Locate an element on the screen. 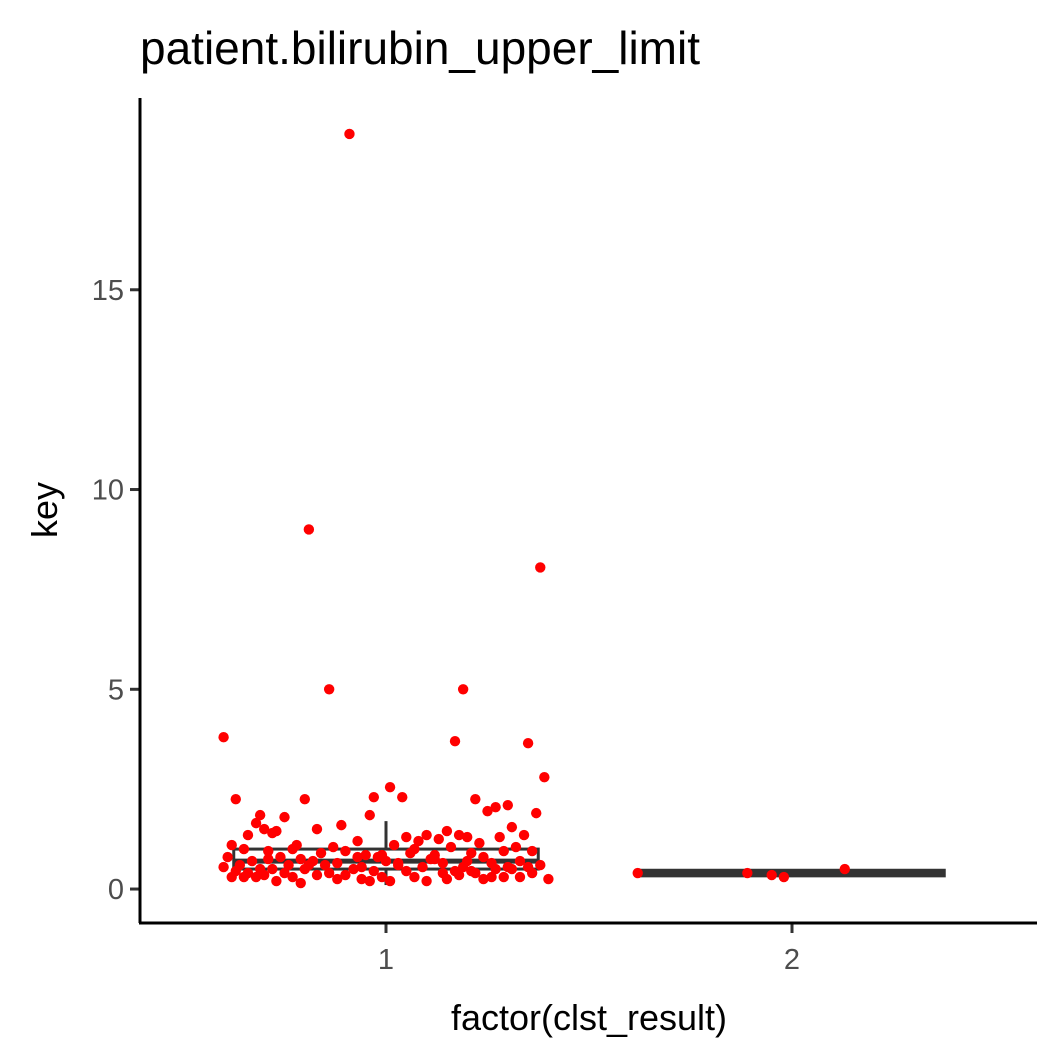 Image resolution: width=1062 pixels, height=1062 pixels. y-tick-label: 0 is located at coordinates (116, 890).